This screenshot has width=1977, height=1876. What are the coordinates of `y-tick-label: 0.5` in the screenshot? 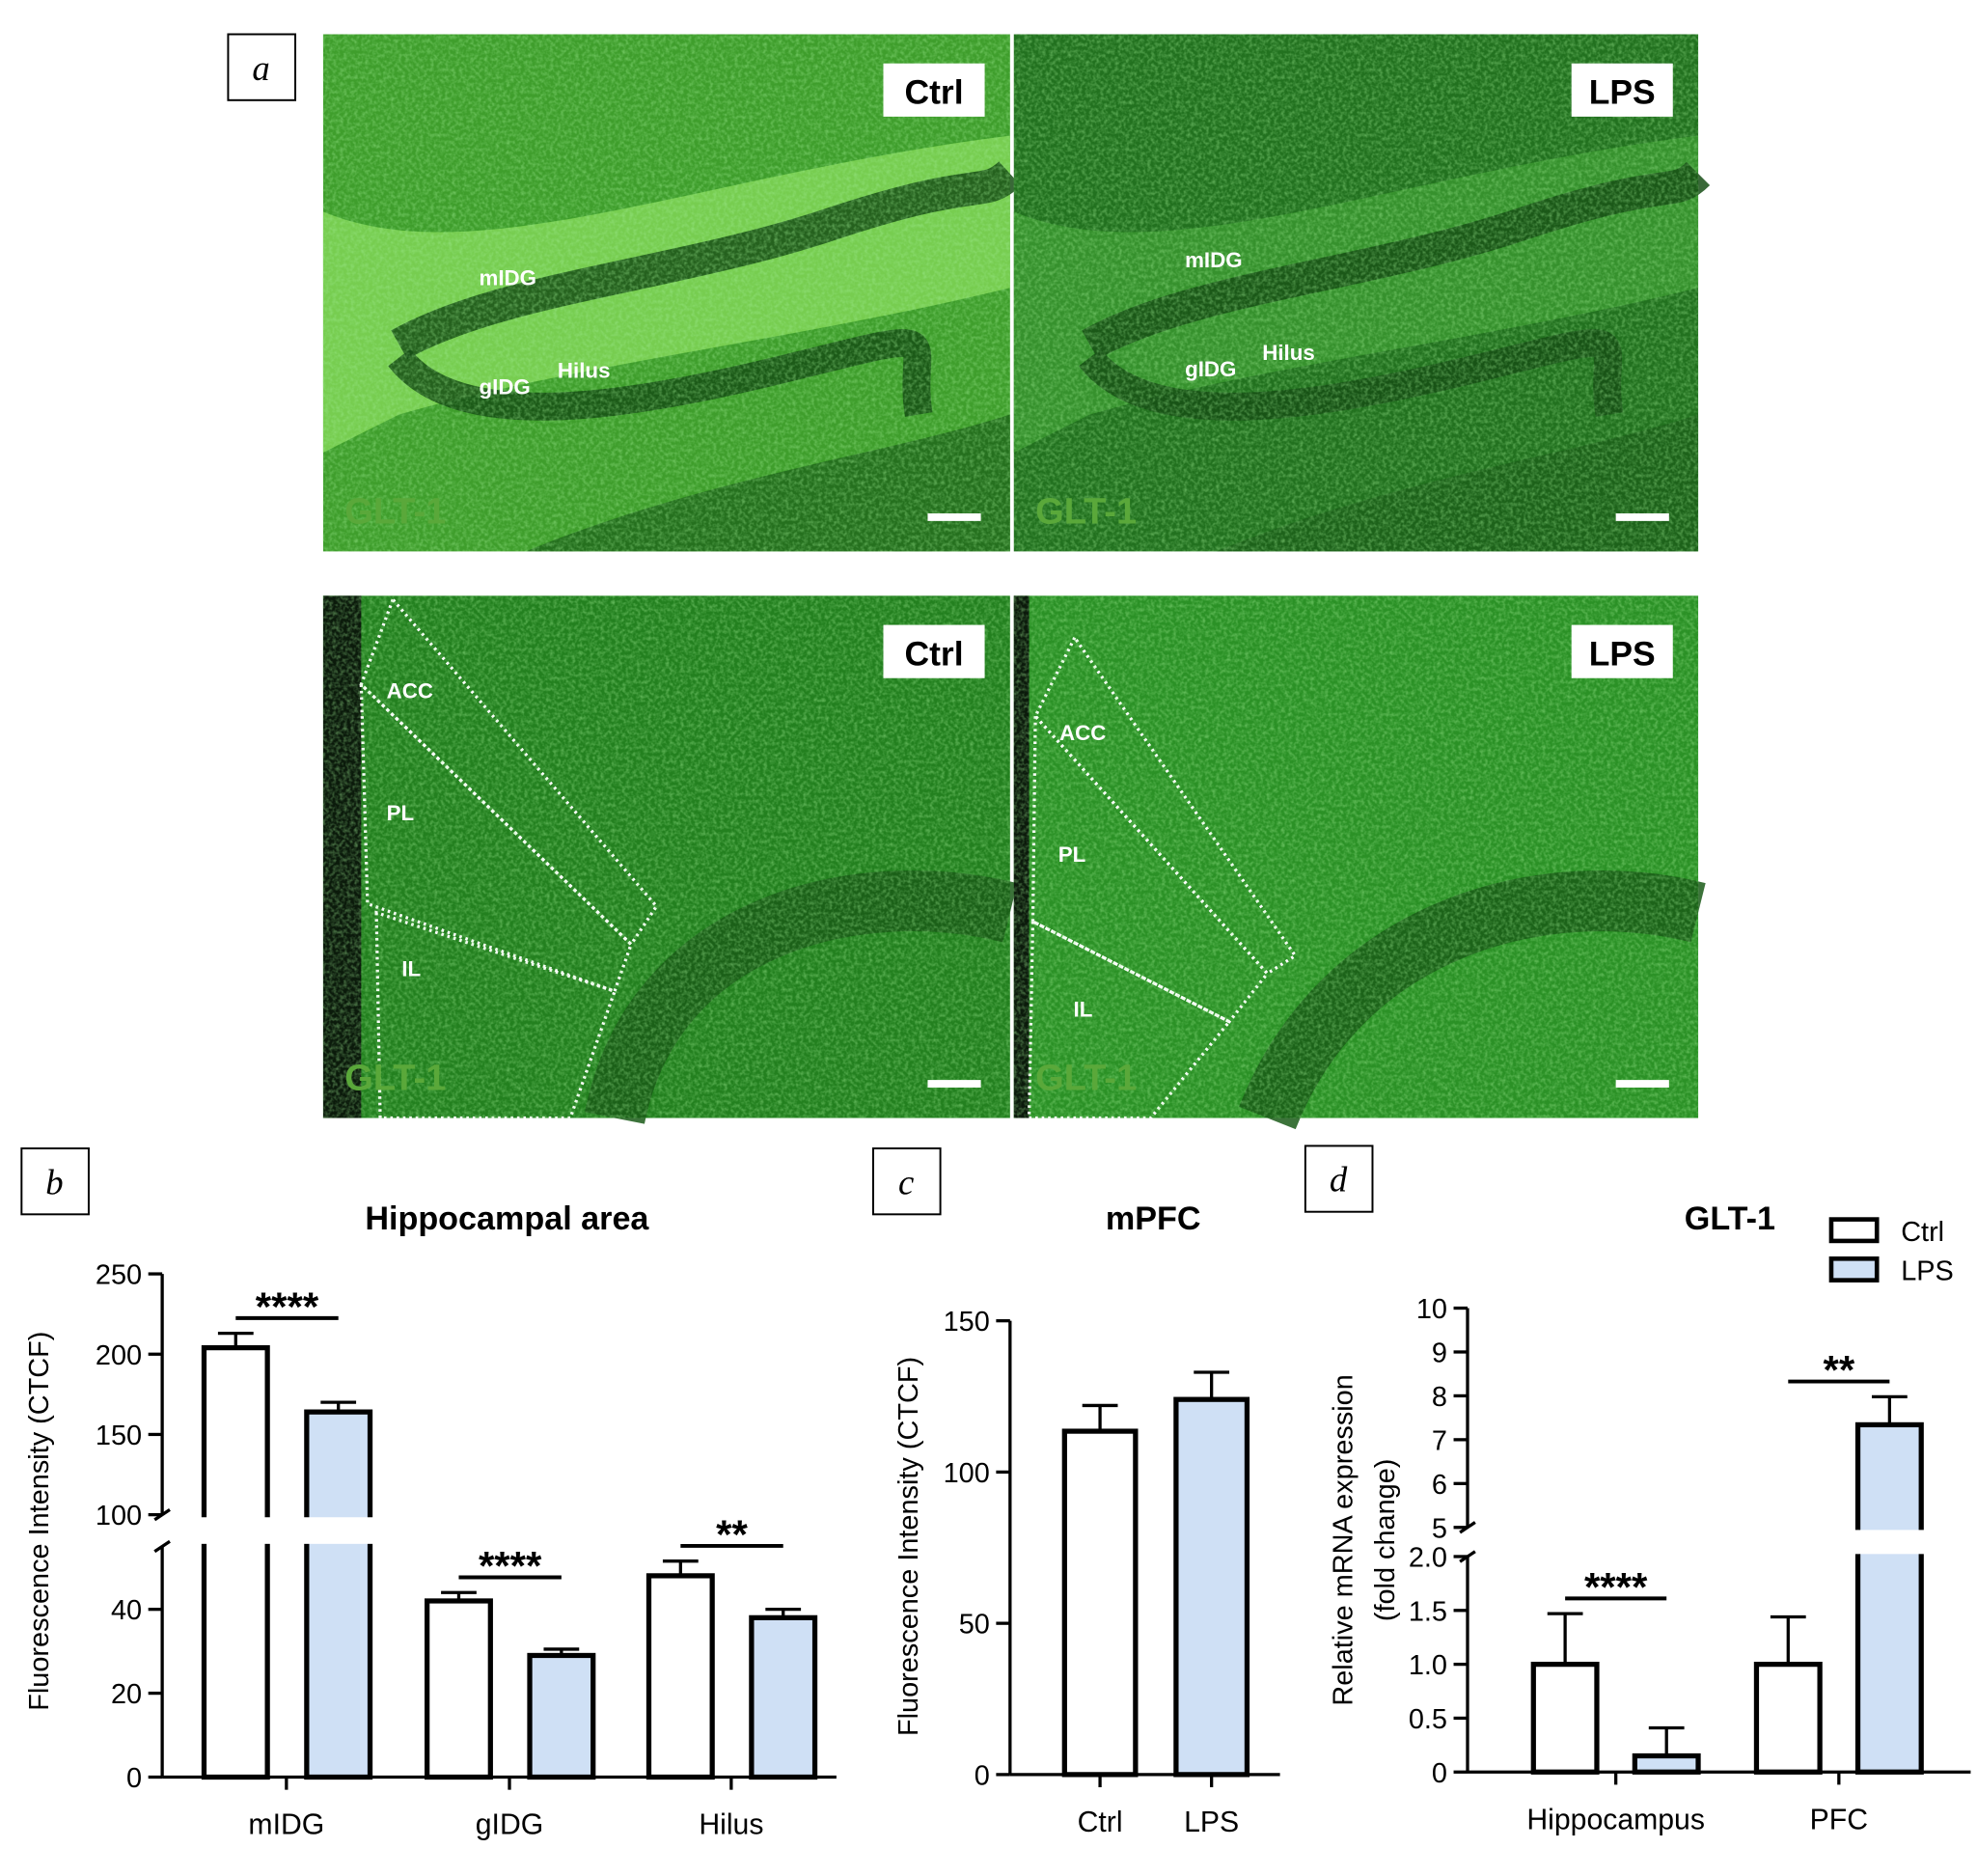 It's located at (1428, 1719).